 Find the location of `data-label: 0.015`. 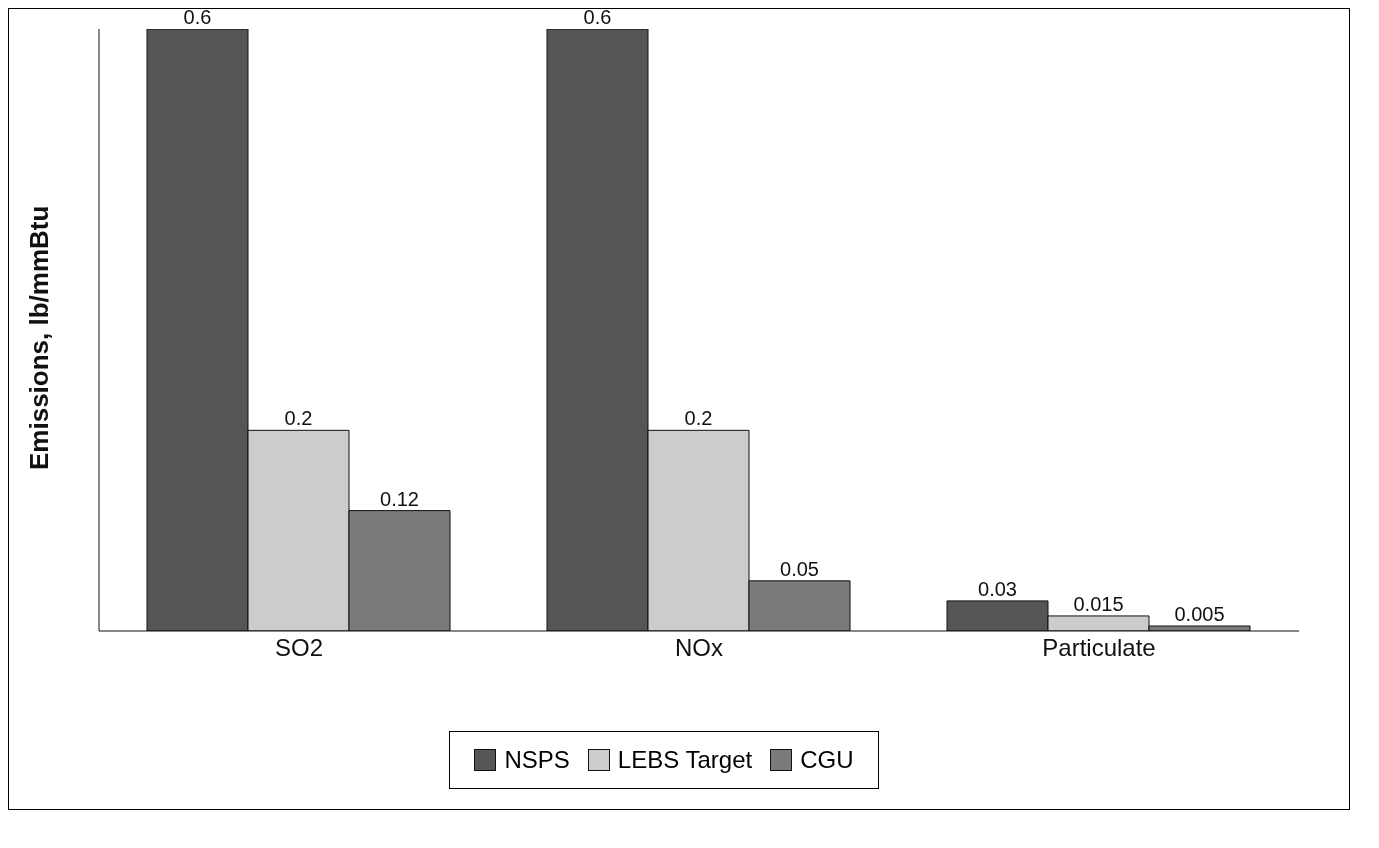

data-label: 0.015 is located at coordinates (1098, 603).